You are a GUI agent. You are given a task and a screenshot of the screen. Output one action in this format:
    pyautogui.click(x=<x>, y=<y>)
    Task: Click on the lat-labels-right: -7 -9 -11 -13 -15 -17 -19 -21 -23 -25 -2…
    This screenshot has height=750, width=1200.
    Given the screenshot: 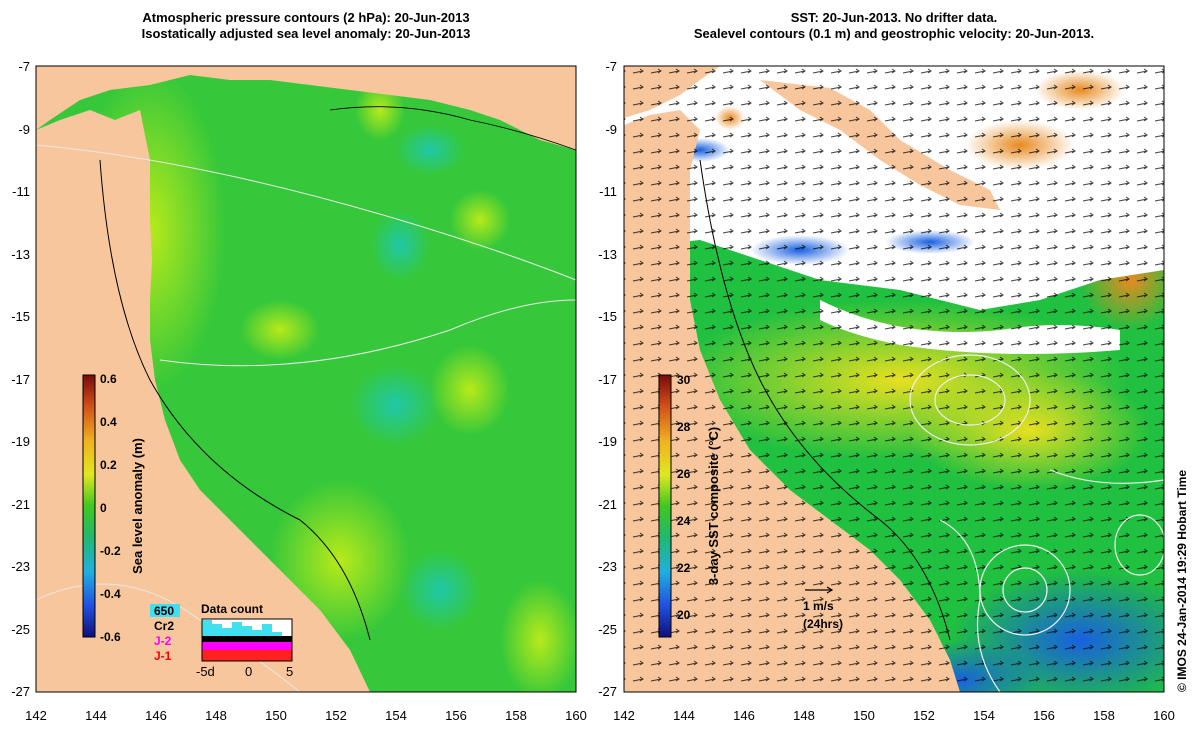 What is the action you would take?
    pyautogui.click(x=607, y=379)
    